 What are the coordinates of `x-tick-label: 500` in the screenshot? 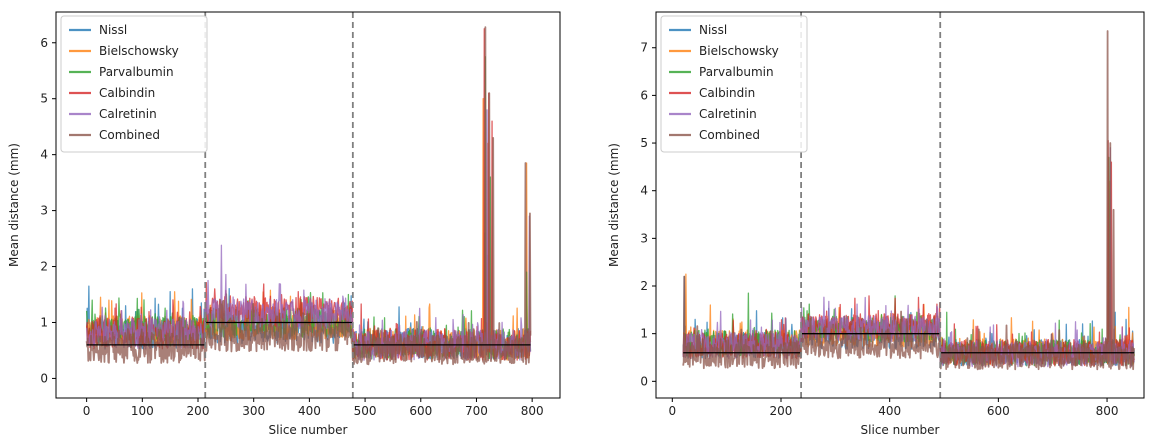 It's located at (365, 411).